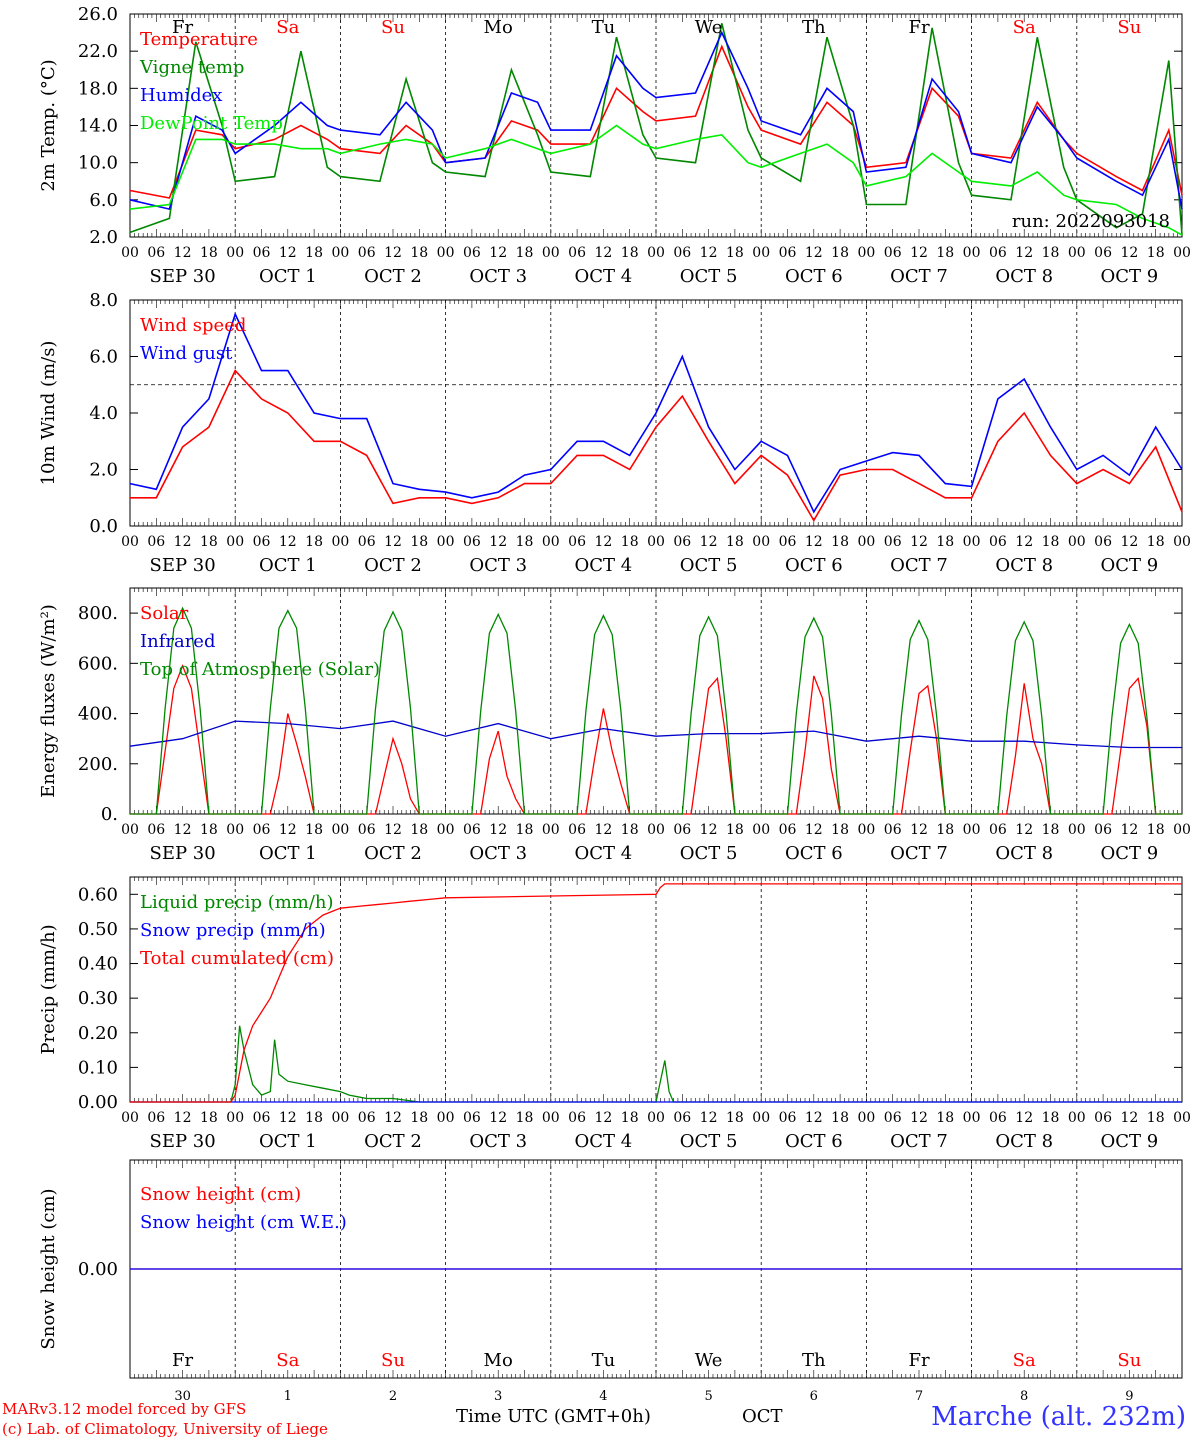 The width and height of the screenshot is (1194, 1440). What do you see at coordinates (243, 1222) in the screenshot?
I see `legend-entry: Snow height (cm W.E.)` at bounding box center [243, 1222].